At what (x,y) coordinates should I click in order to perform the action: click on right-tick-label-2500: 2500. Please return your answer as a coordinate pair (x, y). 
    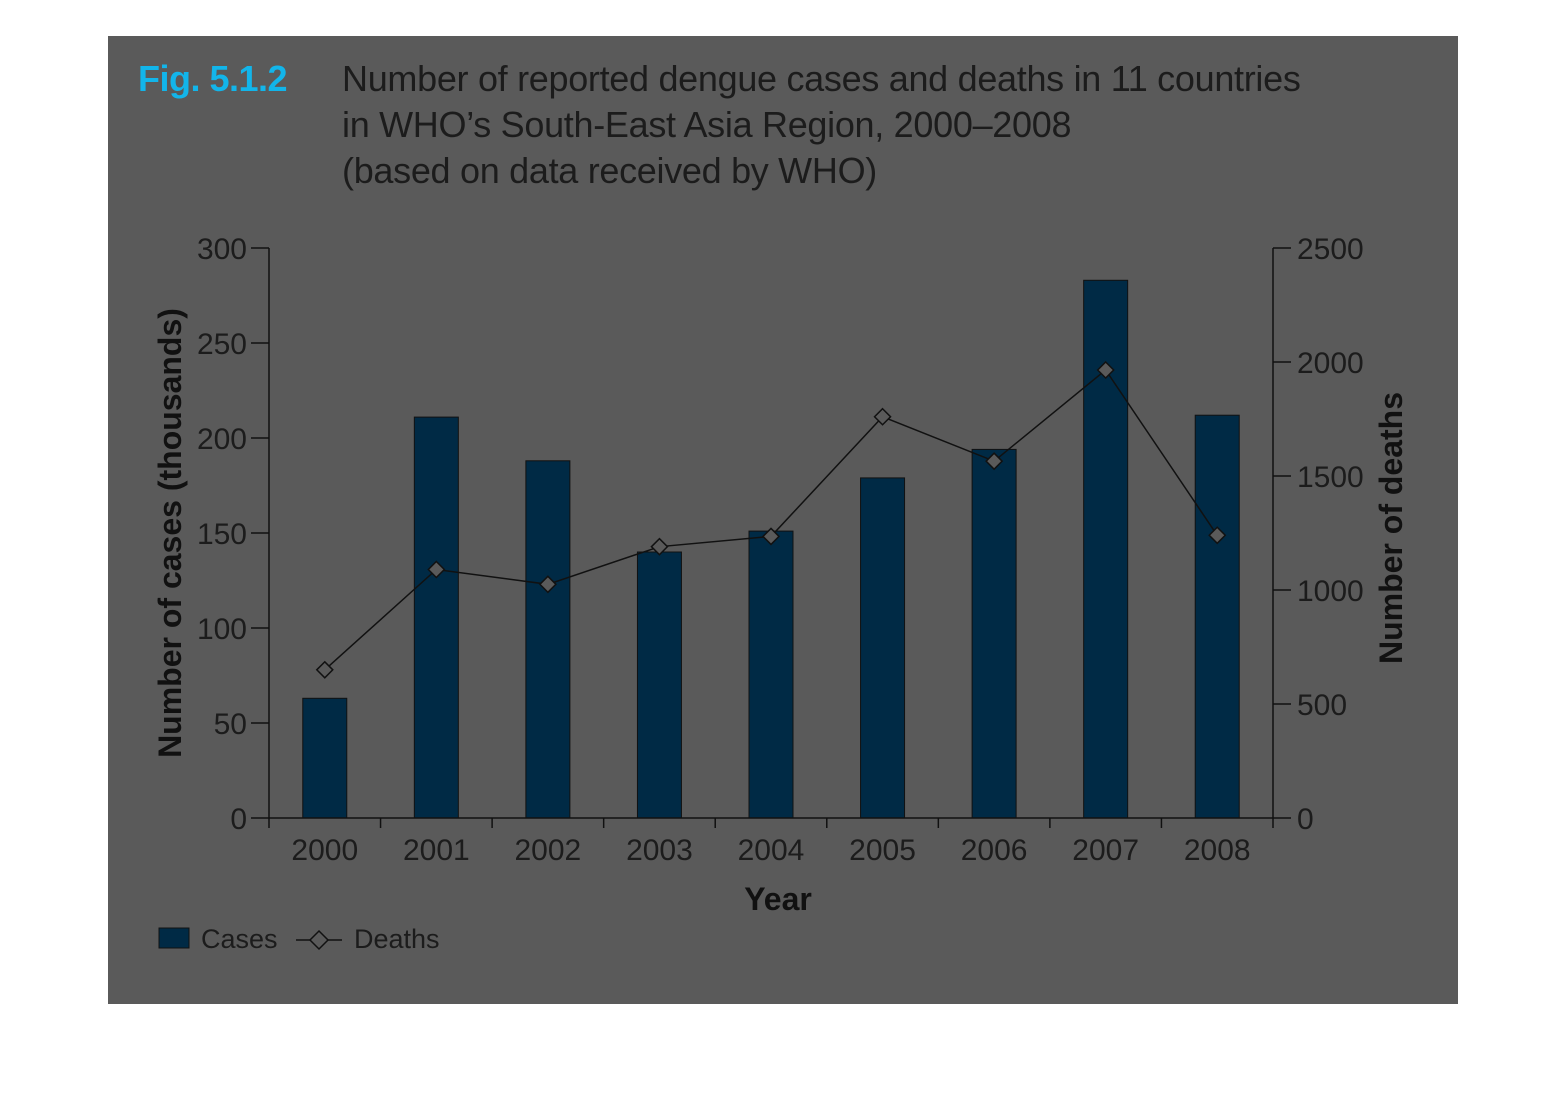
    Looking at the image, I should click on (1330, 249).